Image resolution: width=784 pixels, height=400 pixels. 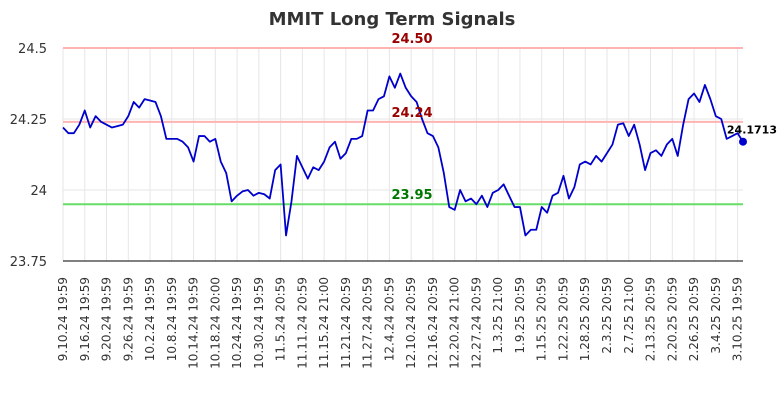 What do you see at coordinates (85, 319) in the screenshot?
I see `x-tick-label: 9.16.24 19:59` at bounding box center [85, 319].